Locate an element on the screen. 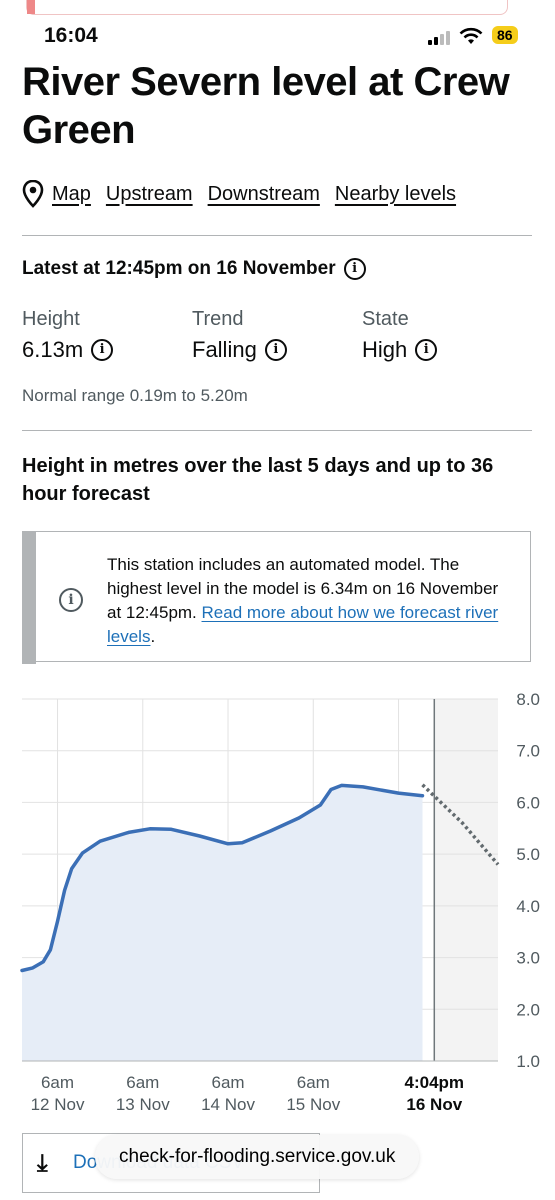 This screenshot has height=1200, width=555. x-tick-label: 4:04pm is located at coordinates (435, 1082).